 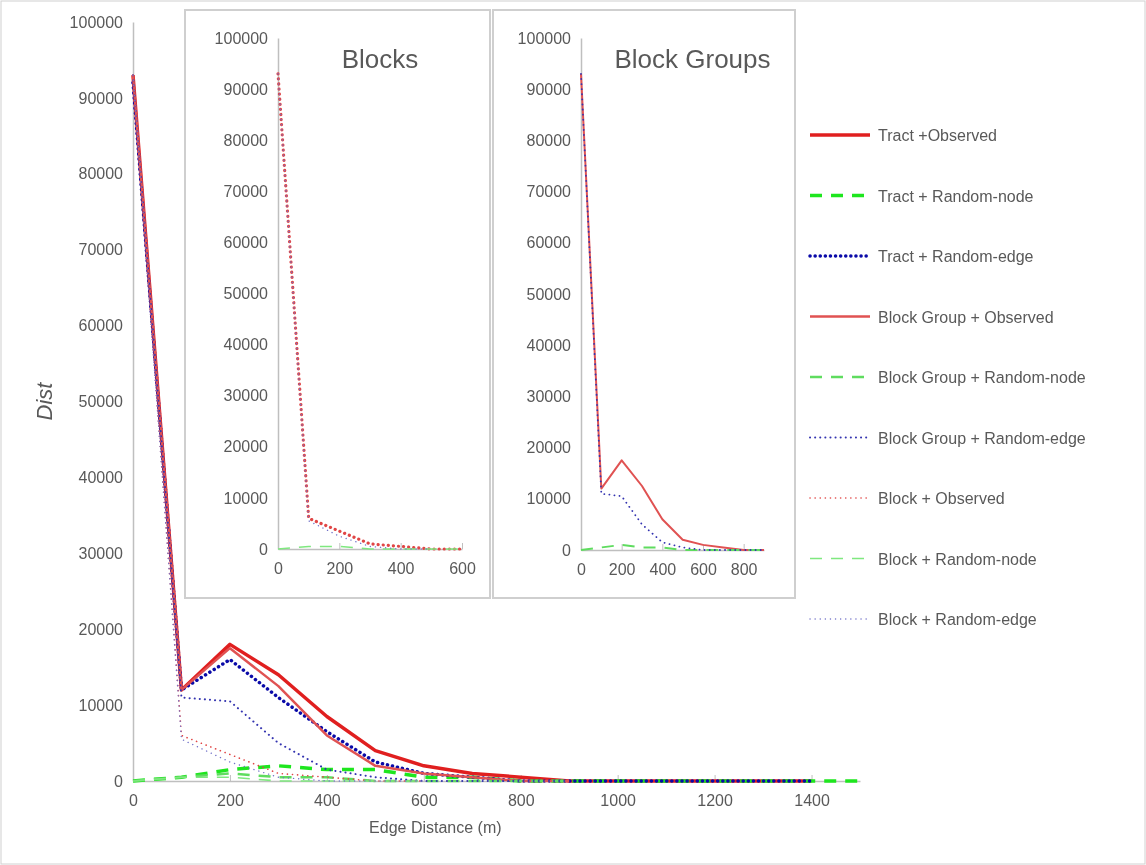 What do you see at coordinates (715, 801) in the screenshot?
I see `x-tick-label: 1200` at bounding box center [715, 801].